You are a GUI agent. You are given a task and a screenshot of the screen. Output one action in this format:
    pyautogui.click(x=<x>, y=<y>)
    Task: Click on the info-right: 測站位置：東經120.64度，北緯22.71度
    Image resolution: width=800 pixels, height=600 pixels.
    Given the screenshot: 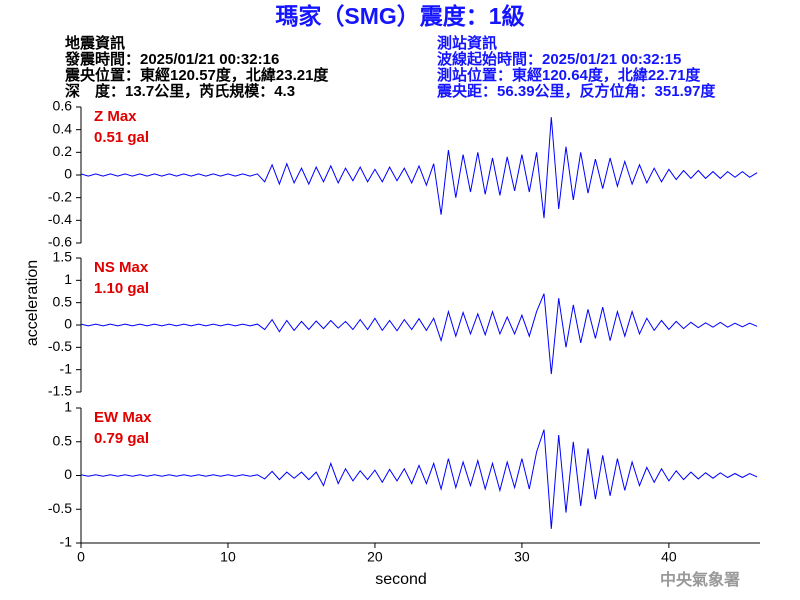 What is the action you would take?
    pyautogui.click(x=569, y=75)
    